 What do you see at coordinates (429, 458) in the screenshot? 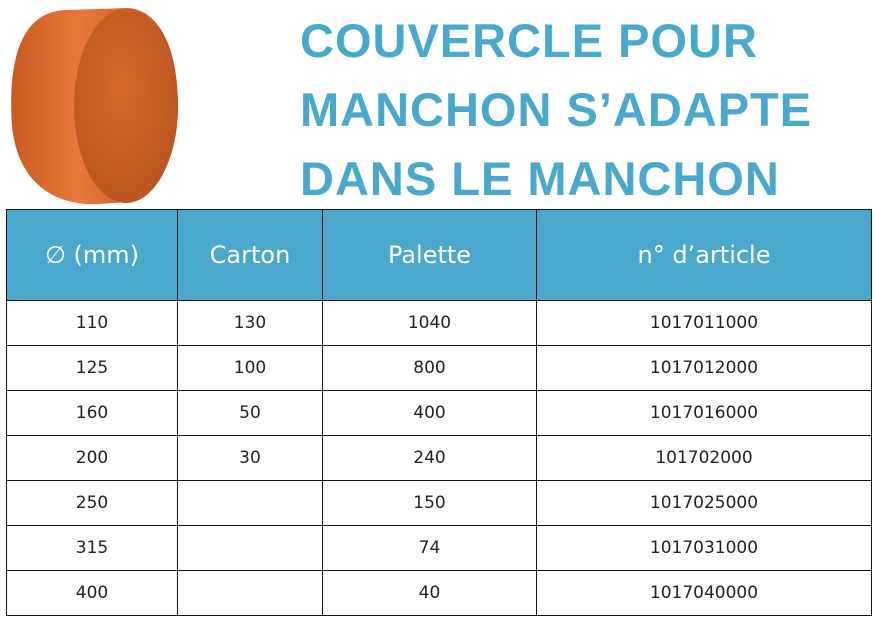
I see `table-cell: 240` at bounding box center [429, 458].